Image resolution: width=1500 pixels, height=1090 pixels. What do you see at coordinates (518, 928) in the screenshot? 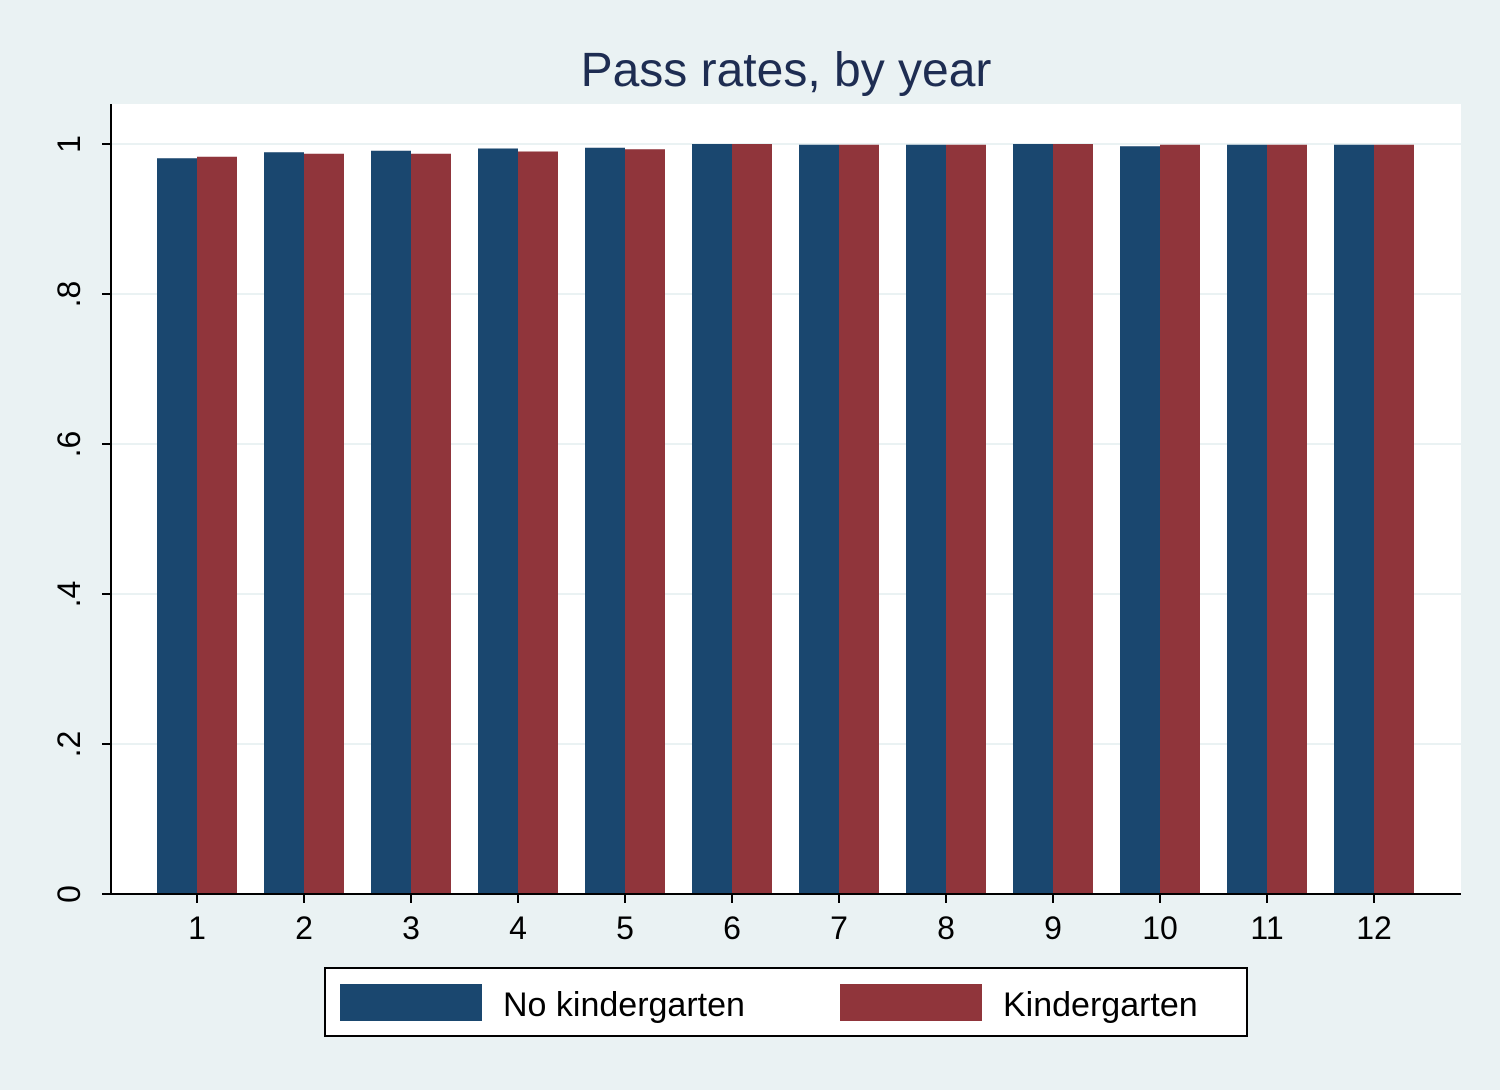
I see `x-tick-label: 4` at bounding box center [518, 928].